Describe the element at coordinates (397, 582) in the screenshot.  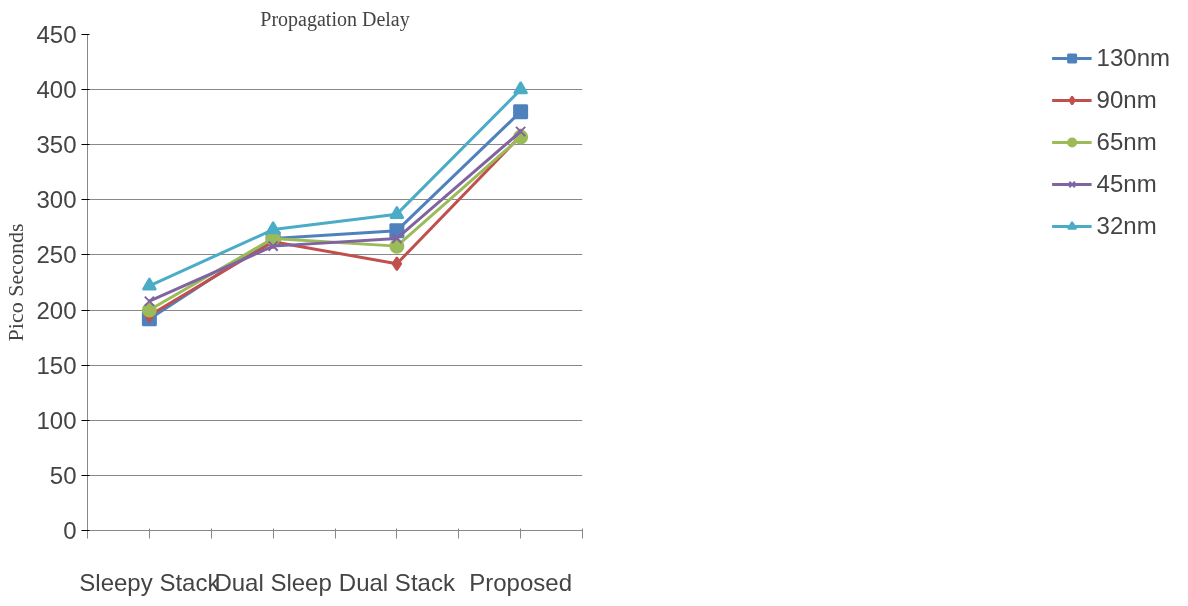
I see `x-tick-label: Dual Stack` at that location.